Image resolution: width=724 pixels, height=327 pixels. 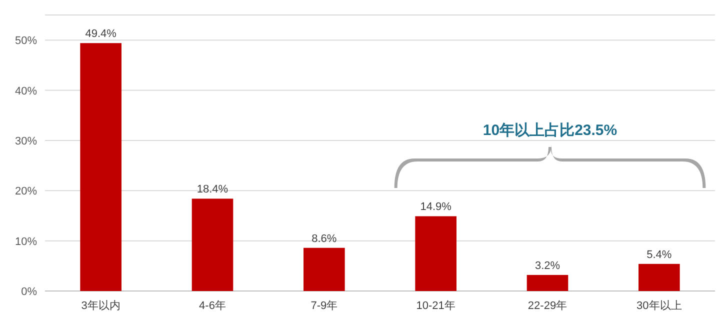 I want to click on x-tick-label: 22-29年, so click(x=548, y=306).